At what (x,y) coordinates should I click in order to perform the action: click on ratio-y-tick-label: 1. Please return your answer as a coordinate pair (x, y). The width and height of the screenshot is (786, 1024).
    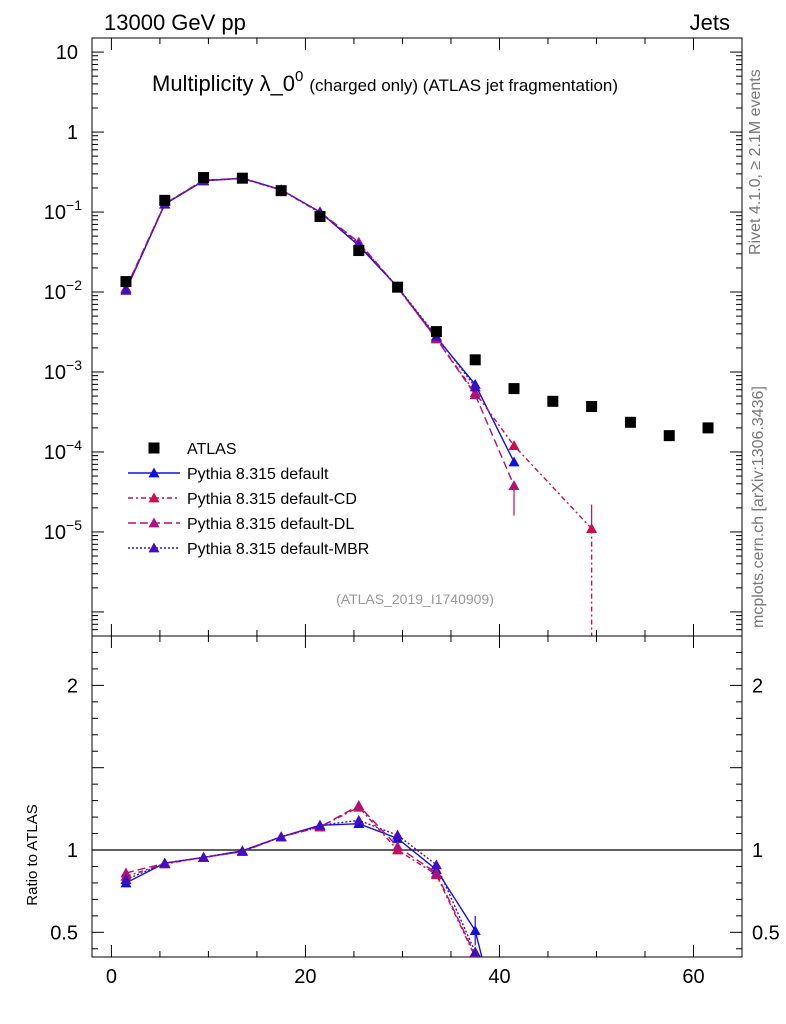
    Looking at the image, I should click on (72, 851).